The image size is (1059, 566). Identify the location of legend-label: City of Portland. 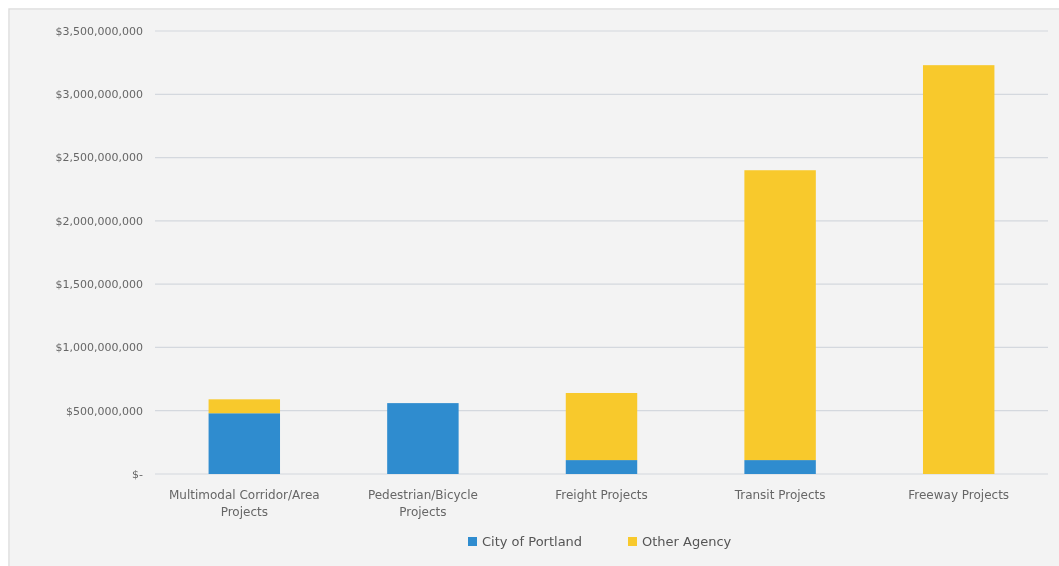
(532, 541).